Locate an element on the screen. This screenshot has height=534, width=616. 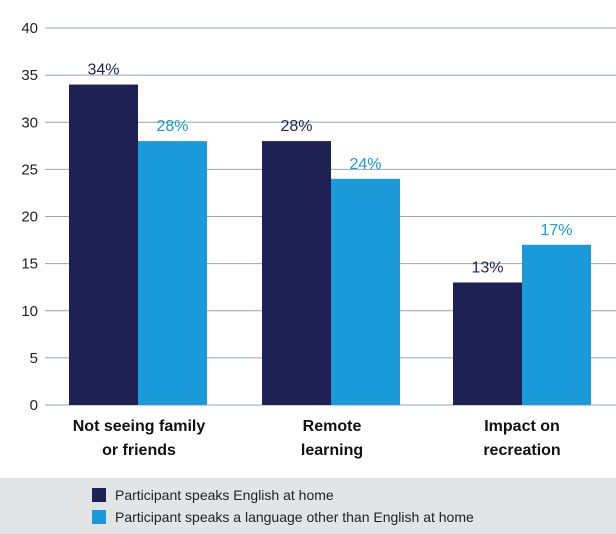
category-label-1-line1: Not seeing family is located at coordinates (139, 426).